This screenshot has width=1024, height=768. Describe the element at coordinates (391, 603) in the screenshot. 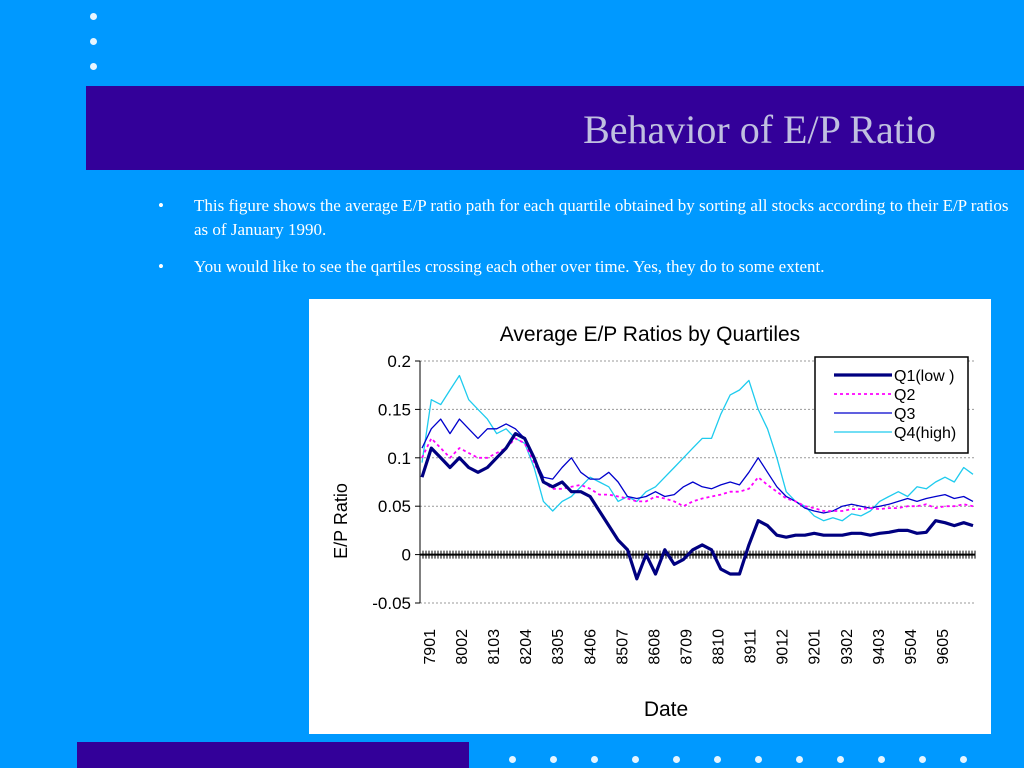

I see `y-tick-label: -0.05` at that location.